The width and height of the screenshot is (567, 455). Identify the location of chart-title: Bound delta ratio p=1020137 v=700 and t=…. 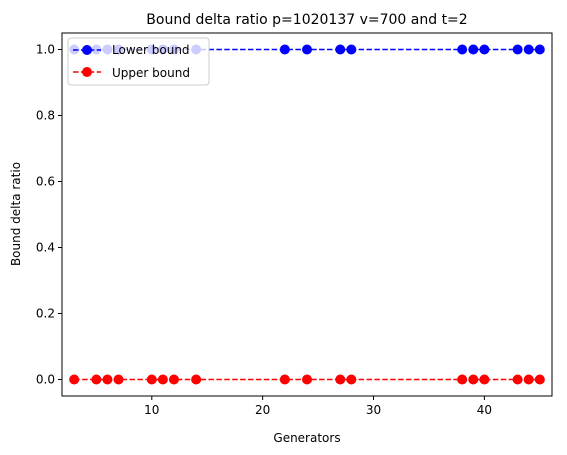
(306, 20).